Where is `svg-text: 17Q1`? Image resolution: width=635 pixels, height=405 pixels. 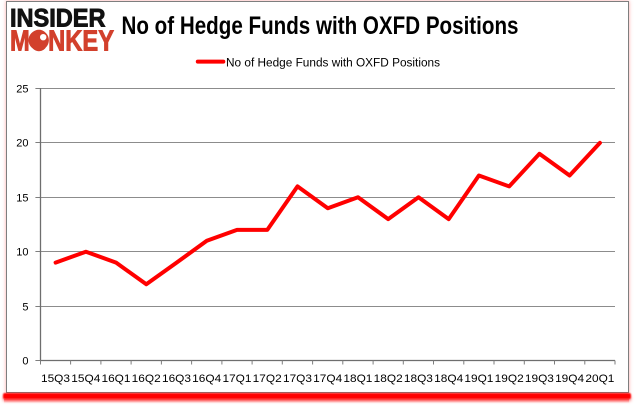
svg-text: 17Q1 is located at coordinates (237, 379).